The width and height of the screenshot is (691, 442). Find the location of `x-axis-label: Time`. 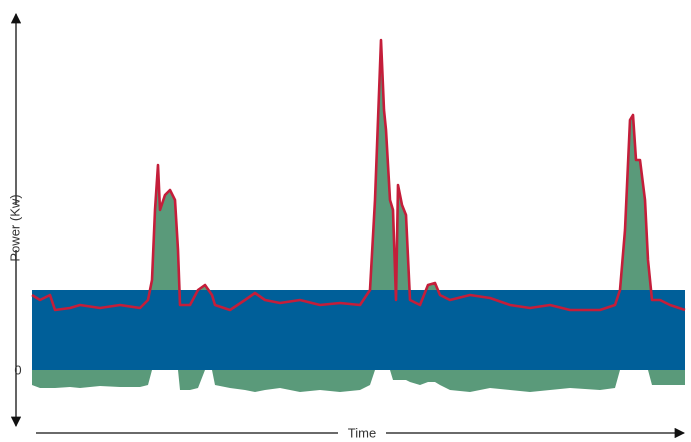

x-axis-label: Time is located at coordinates (362, 432).